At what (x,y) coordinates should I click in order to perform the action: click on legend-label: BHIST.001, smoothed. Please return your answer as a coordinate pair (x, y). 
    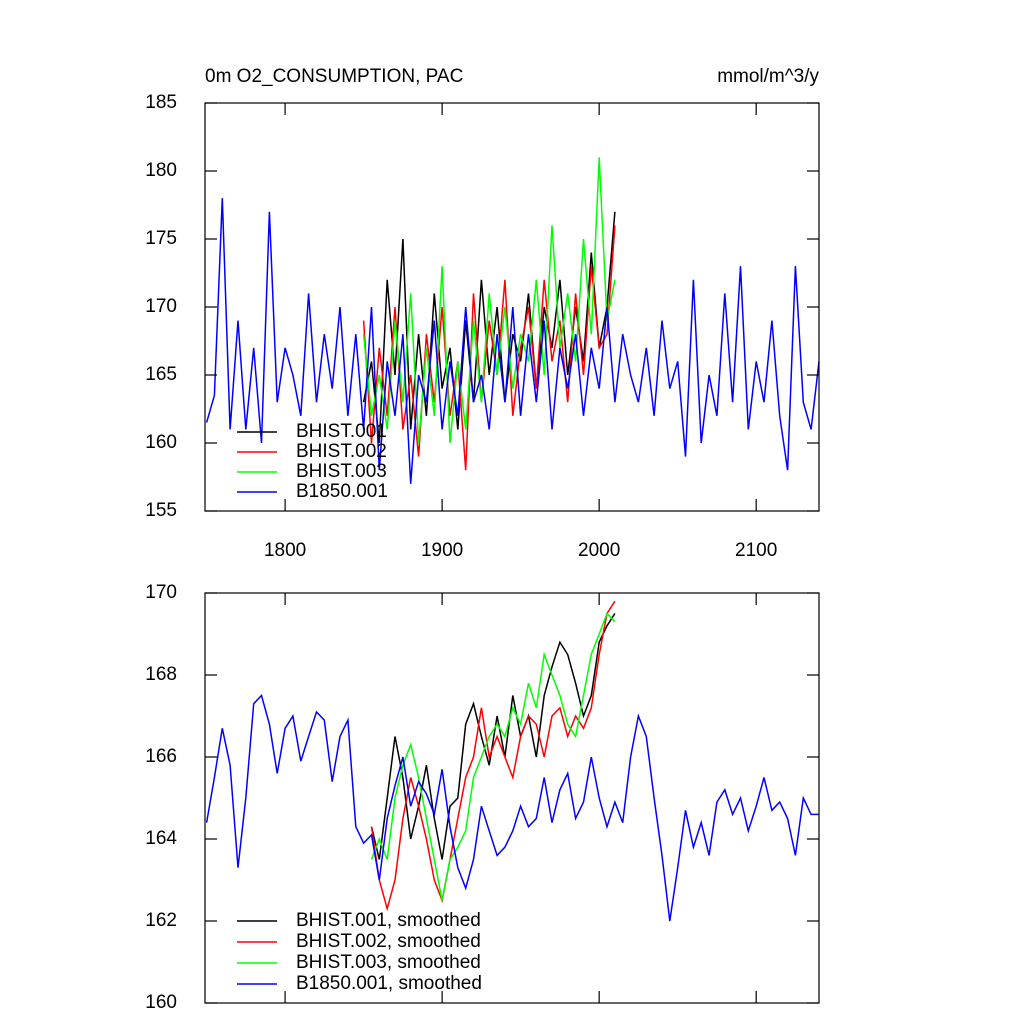
    Looking at the image, I should click on (388, 920).